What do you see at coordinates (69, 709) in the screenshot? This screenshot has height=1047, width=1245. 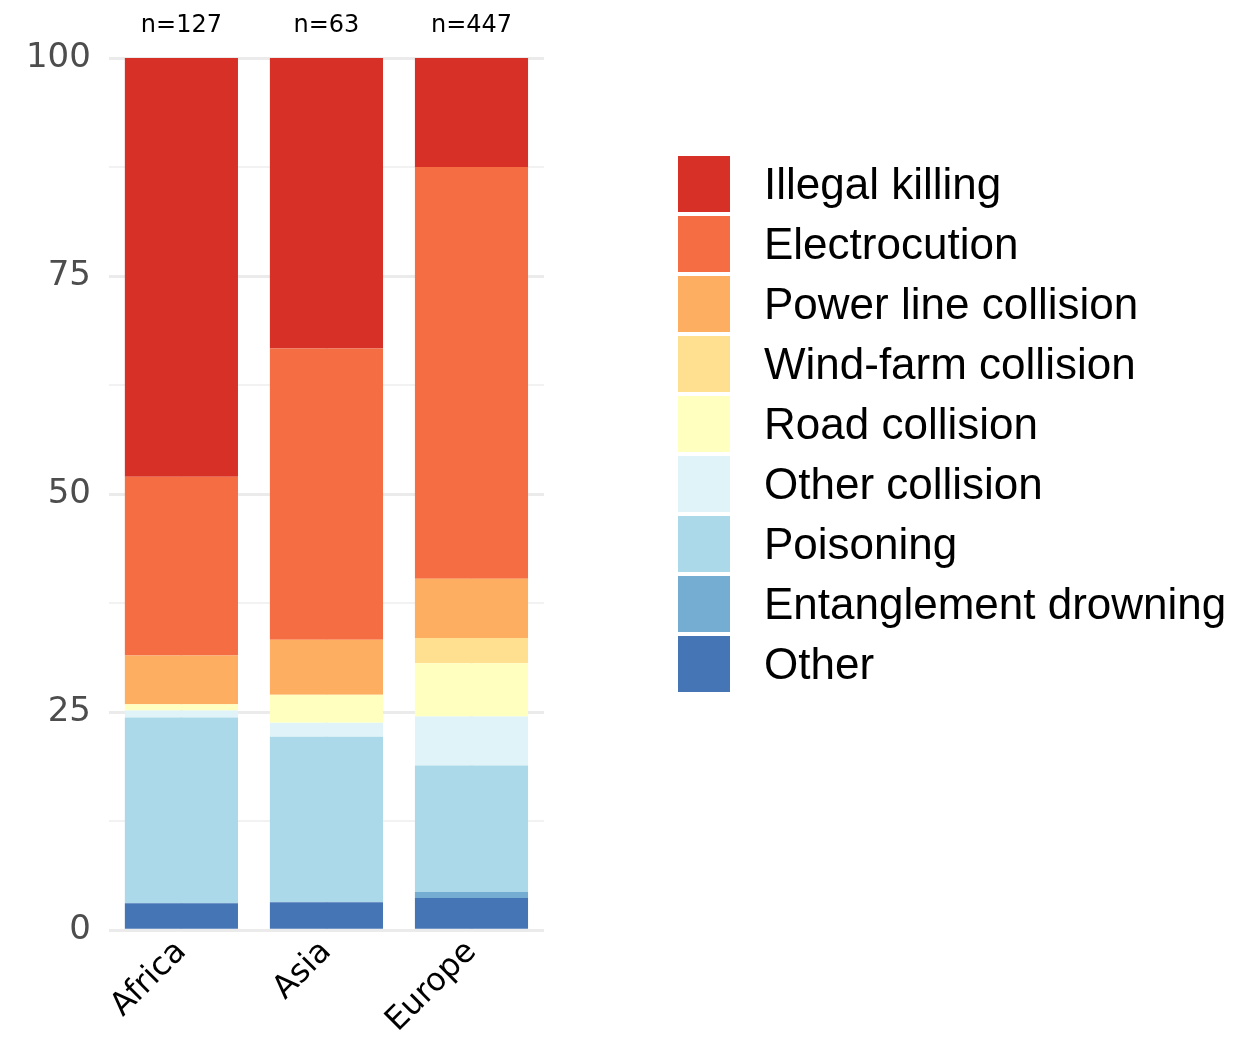 I see `y-tick-label: 25` at bounding box center [69, 709].